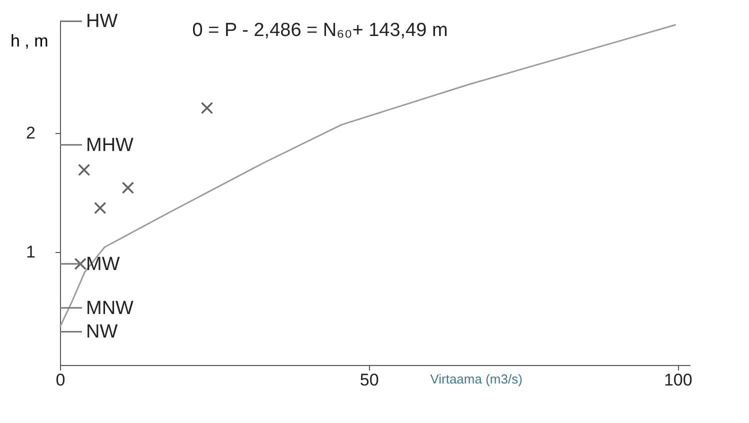 The width and height of the screenshot is (749, 423). Describe the element at coordinates (29, 41) in the screenshot. I see `y-axis-title: h , m` at that location.